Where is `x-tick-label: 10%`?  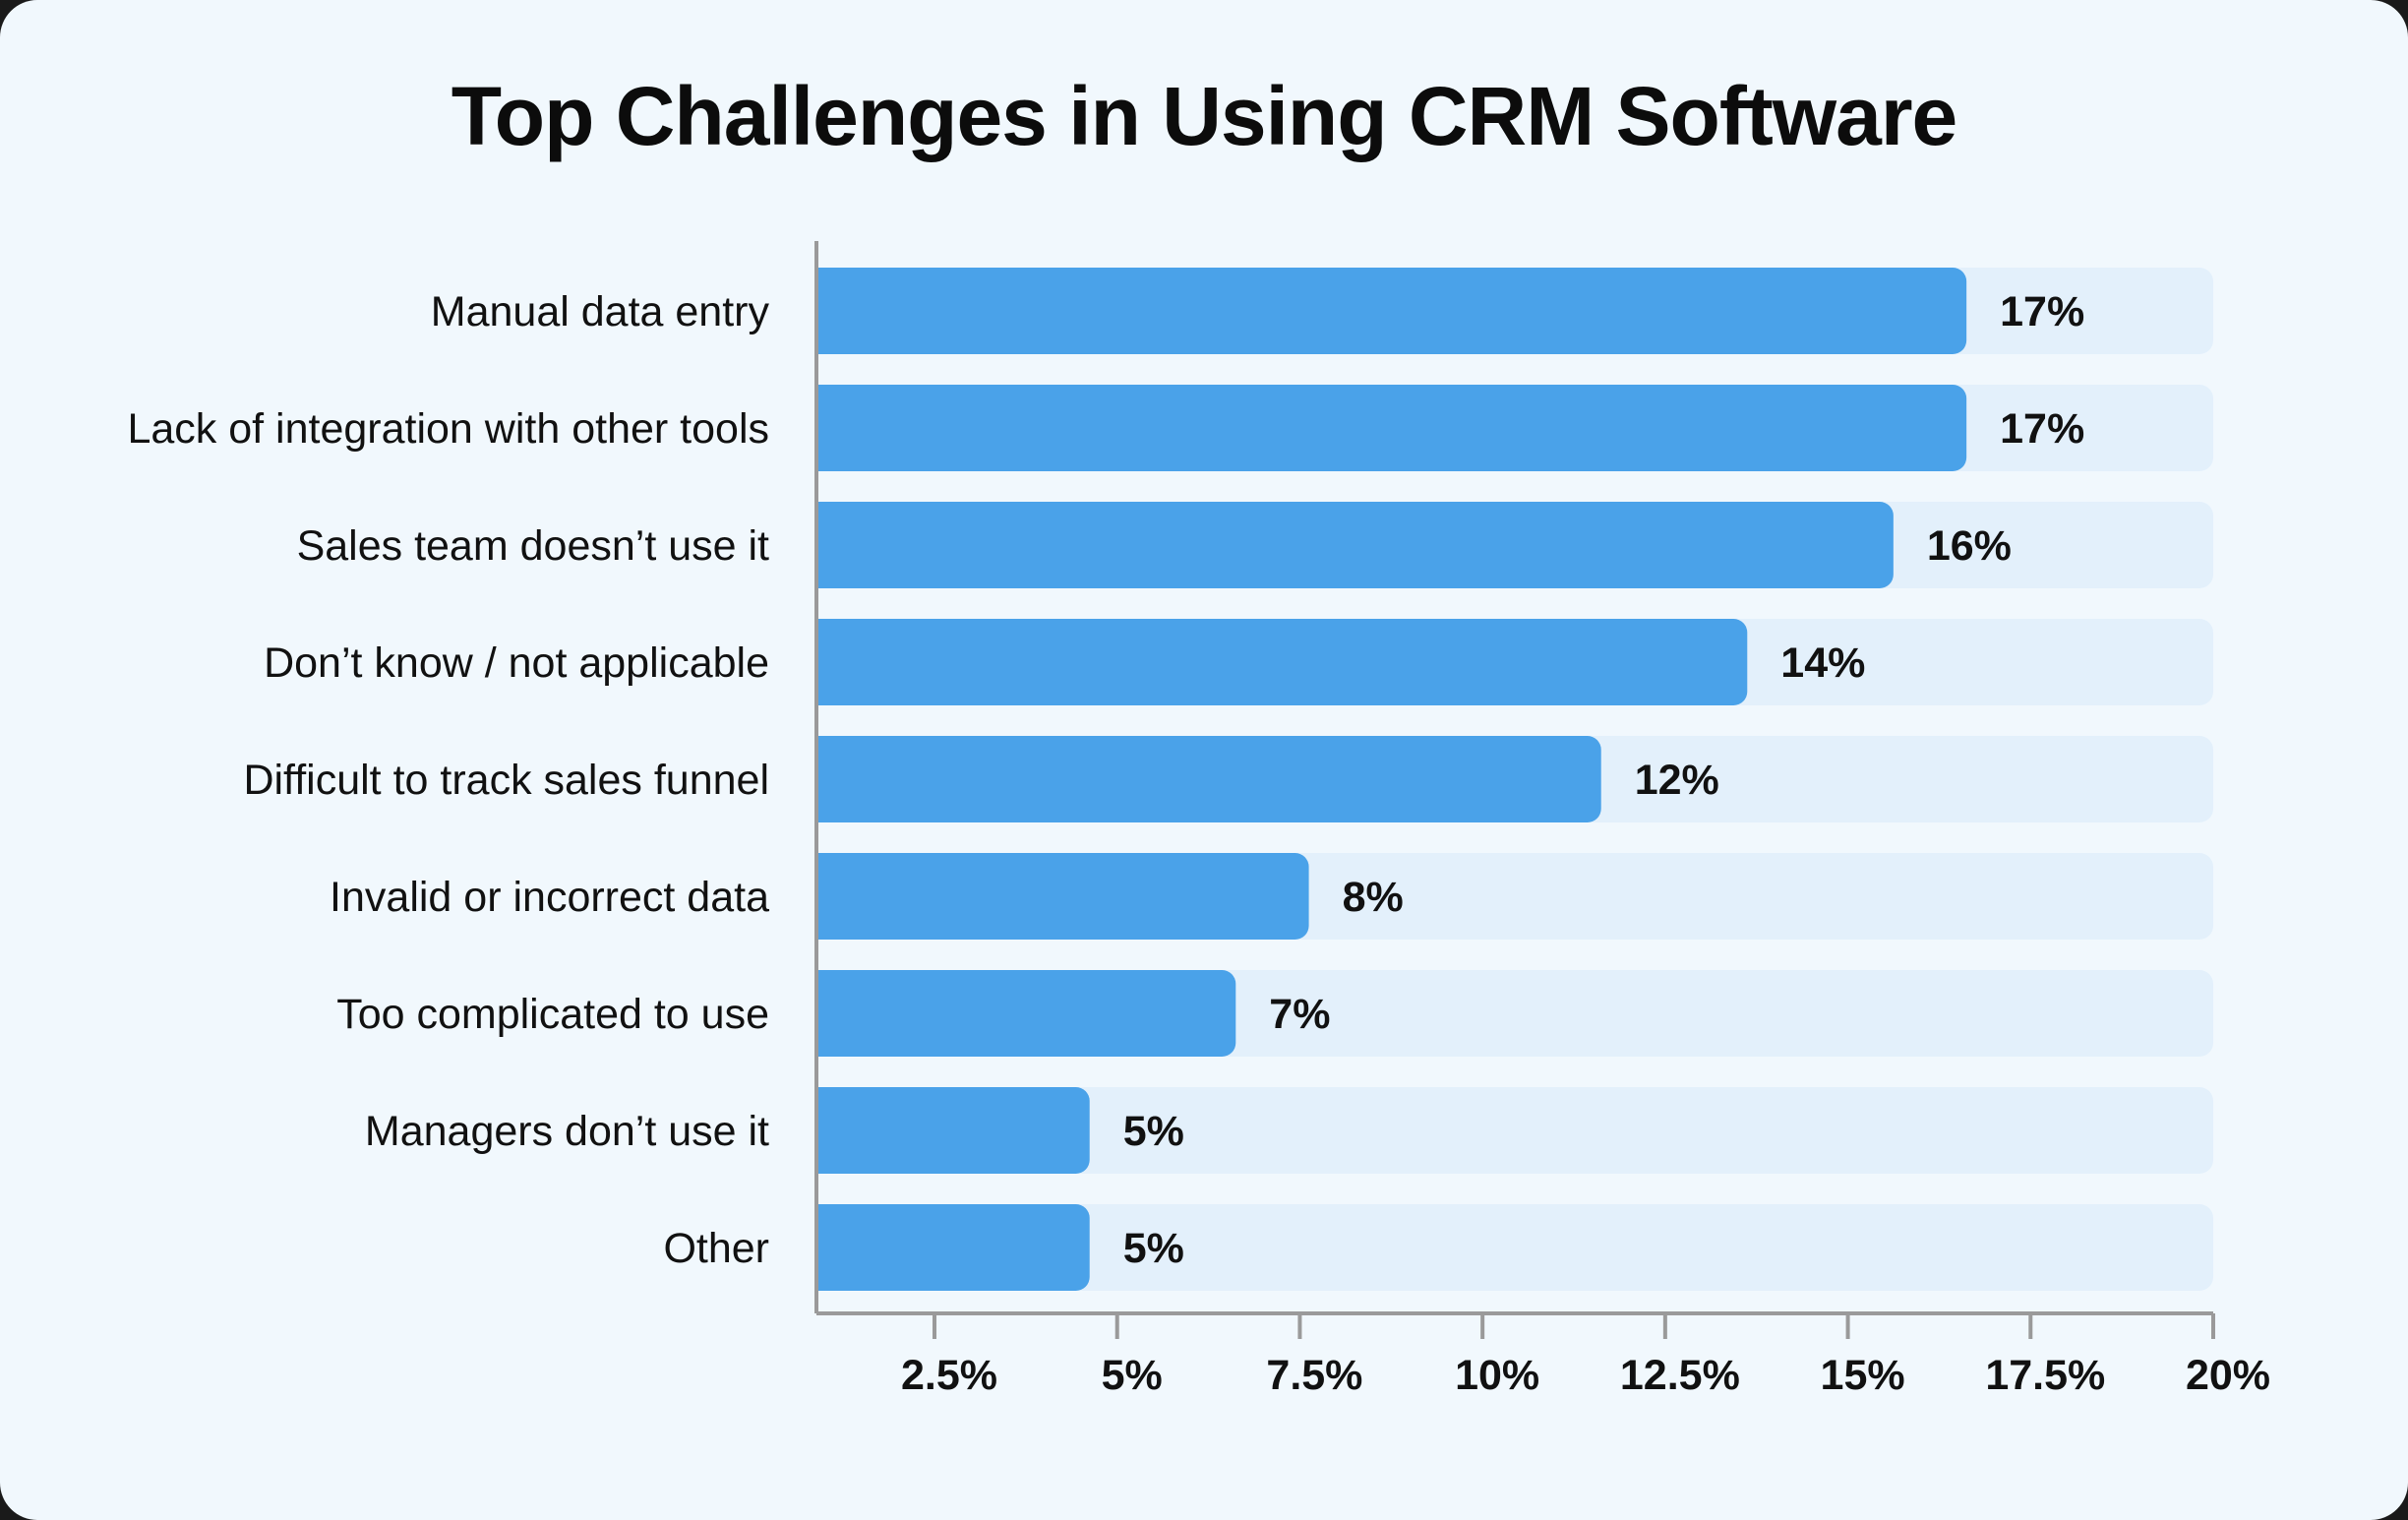
x-tick-label: 10% is located at coordinates (1497, 1375).